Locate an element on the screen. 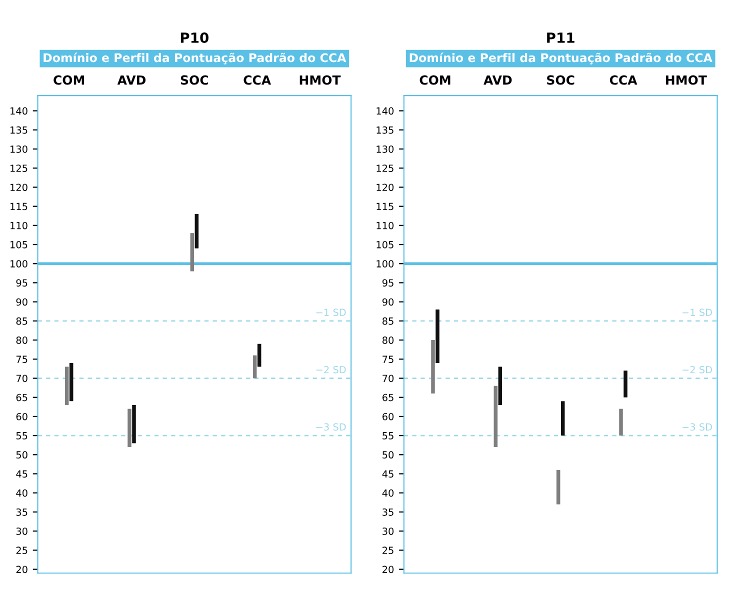 This screenshot has height=597, width=755. chart-title: P10 is located at coordinates (194, 37).